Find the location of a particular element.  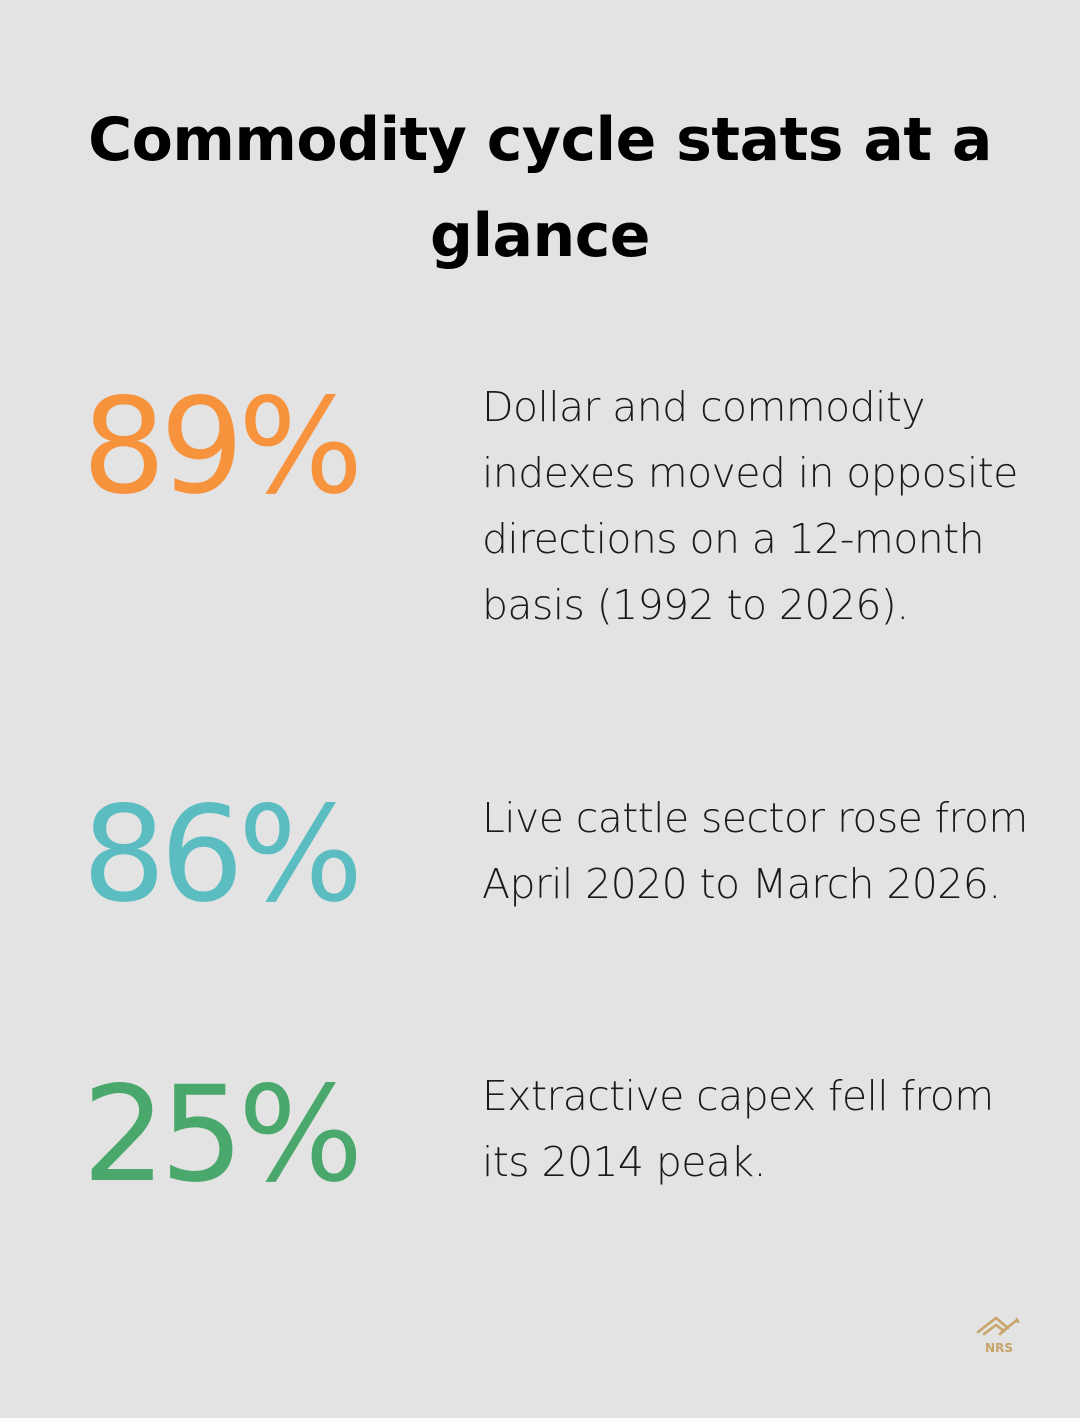

nrs-logo: NRS is located at coordinates (999, 1335).